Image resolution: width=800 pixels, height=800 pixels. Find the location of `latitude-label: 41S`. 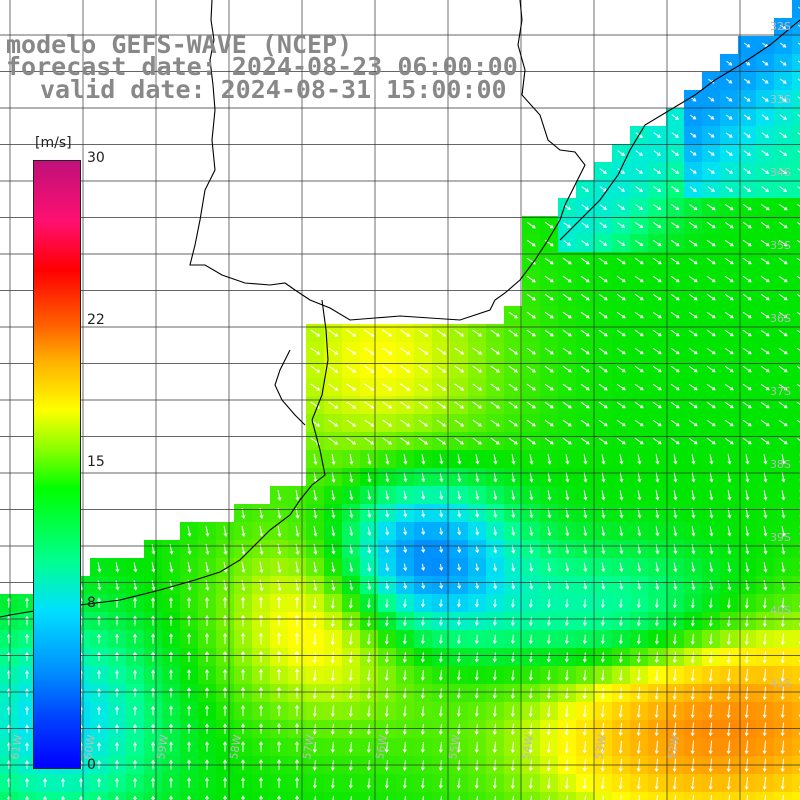

latitude-label: 41S is located at coordinates (780, 683).